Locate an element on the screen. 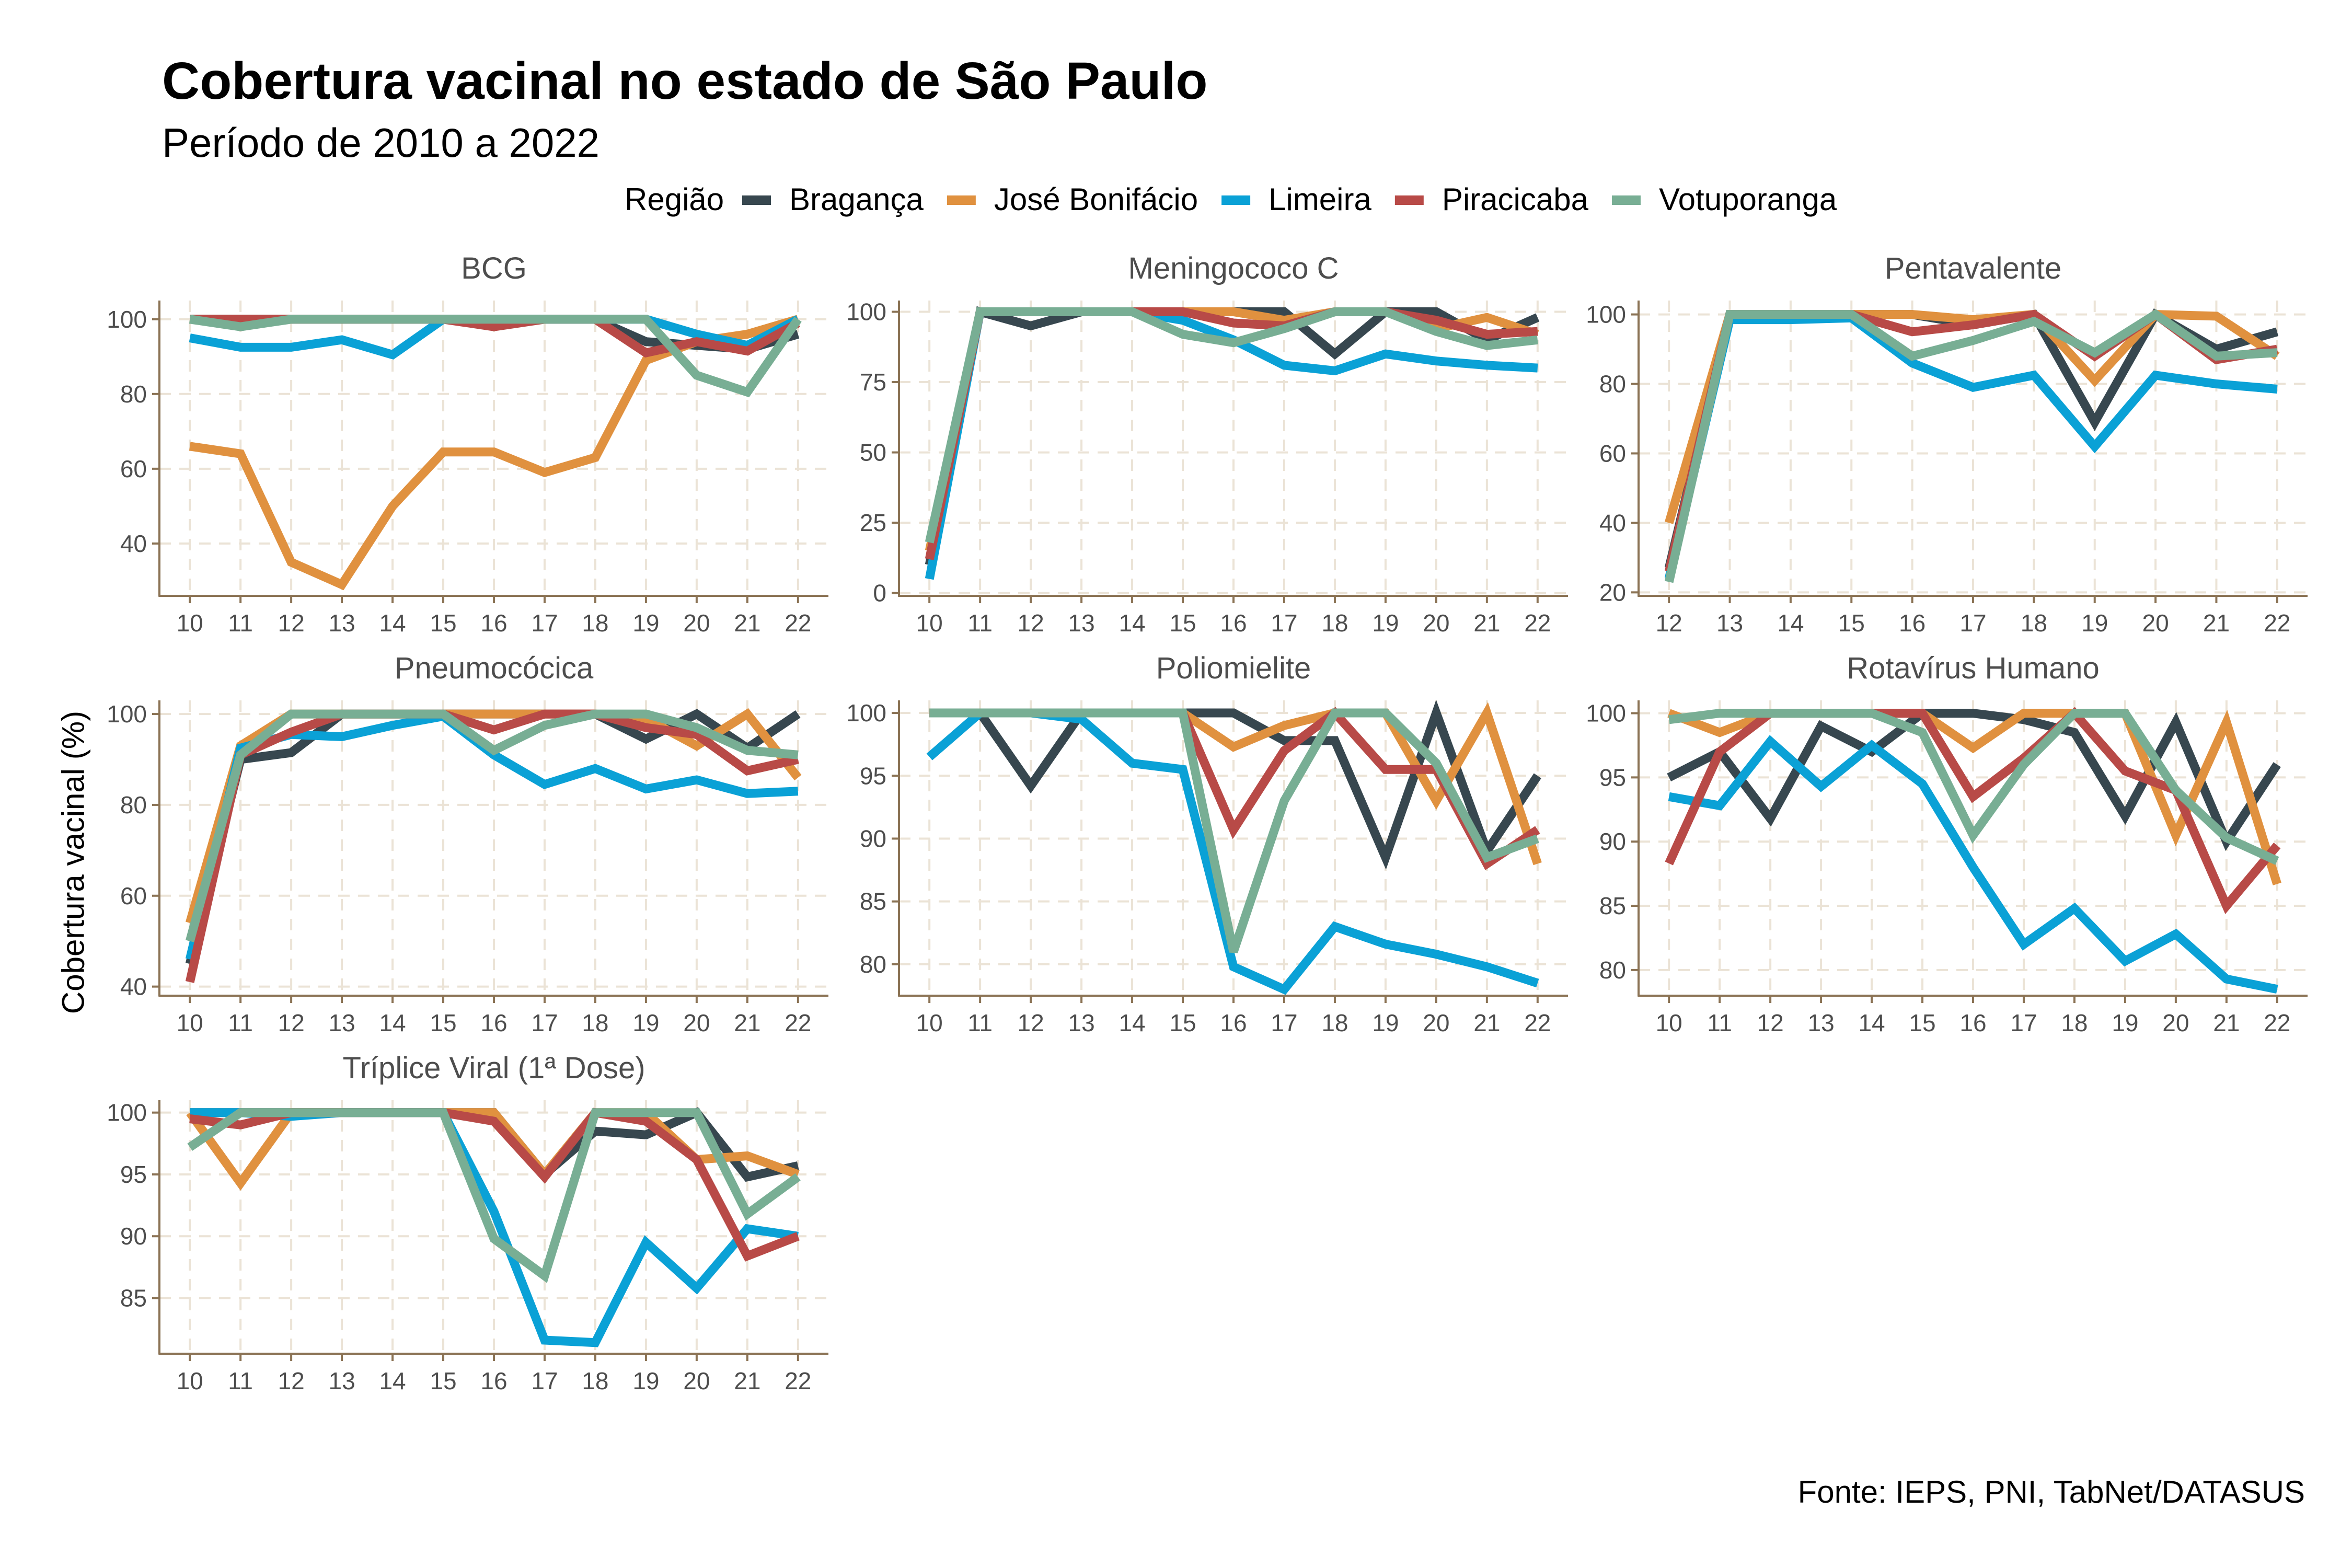  axes-pneumococica: 40 60 80 100 10 11 12 13 14 15 16 17 18 19 20 21 22 is located at coordinates (467, 868).